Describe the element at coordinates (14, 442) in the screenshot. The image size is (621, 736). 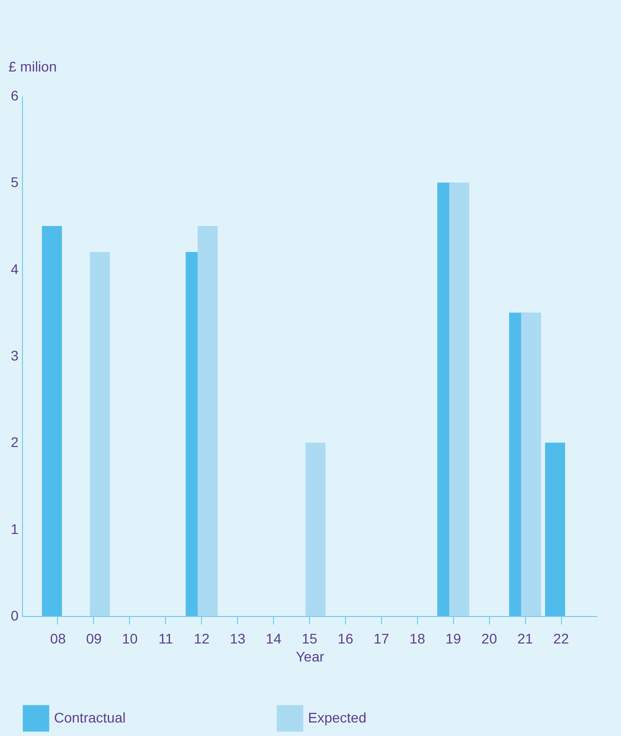
I see `y-tick-label: 2` at that location.